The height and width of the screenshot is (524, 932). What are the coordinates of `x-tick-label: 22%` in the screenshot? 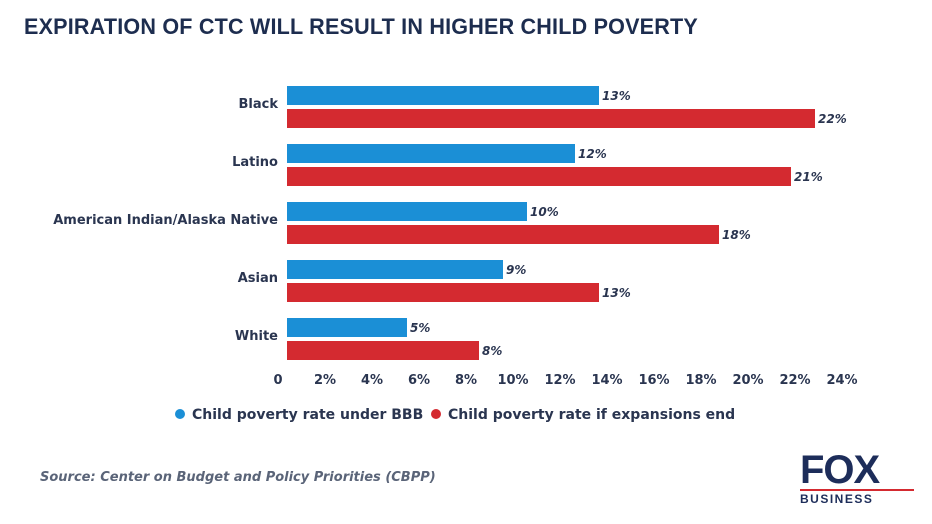 It's located at (794, 380).